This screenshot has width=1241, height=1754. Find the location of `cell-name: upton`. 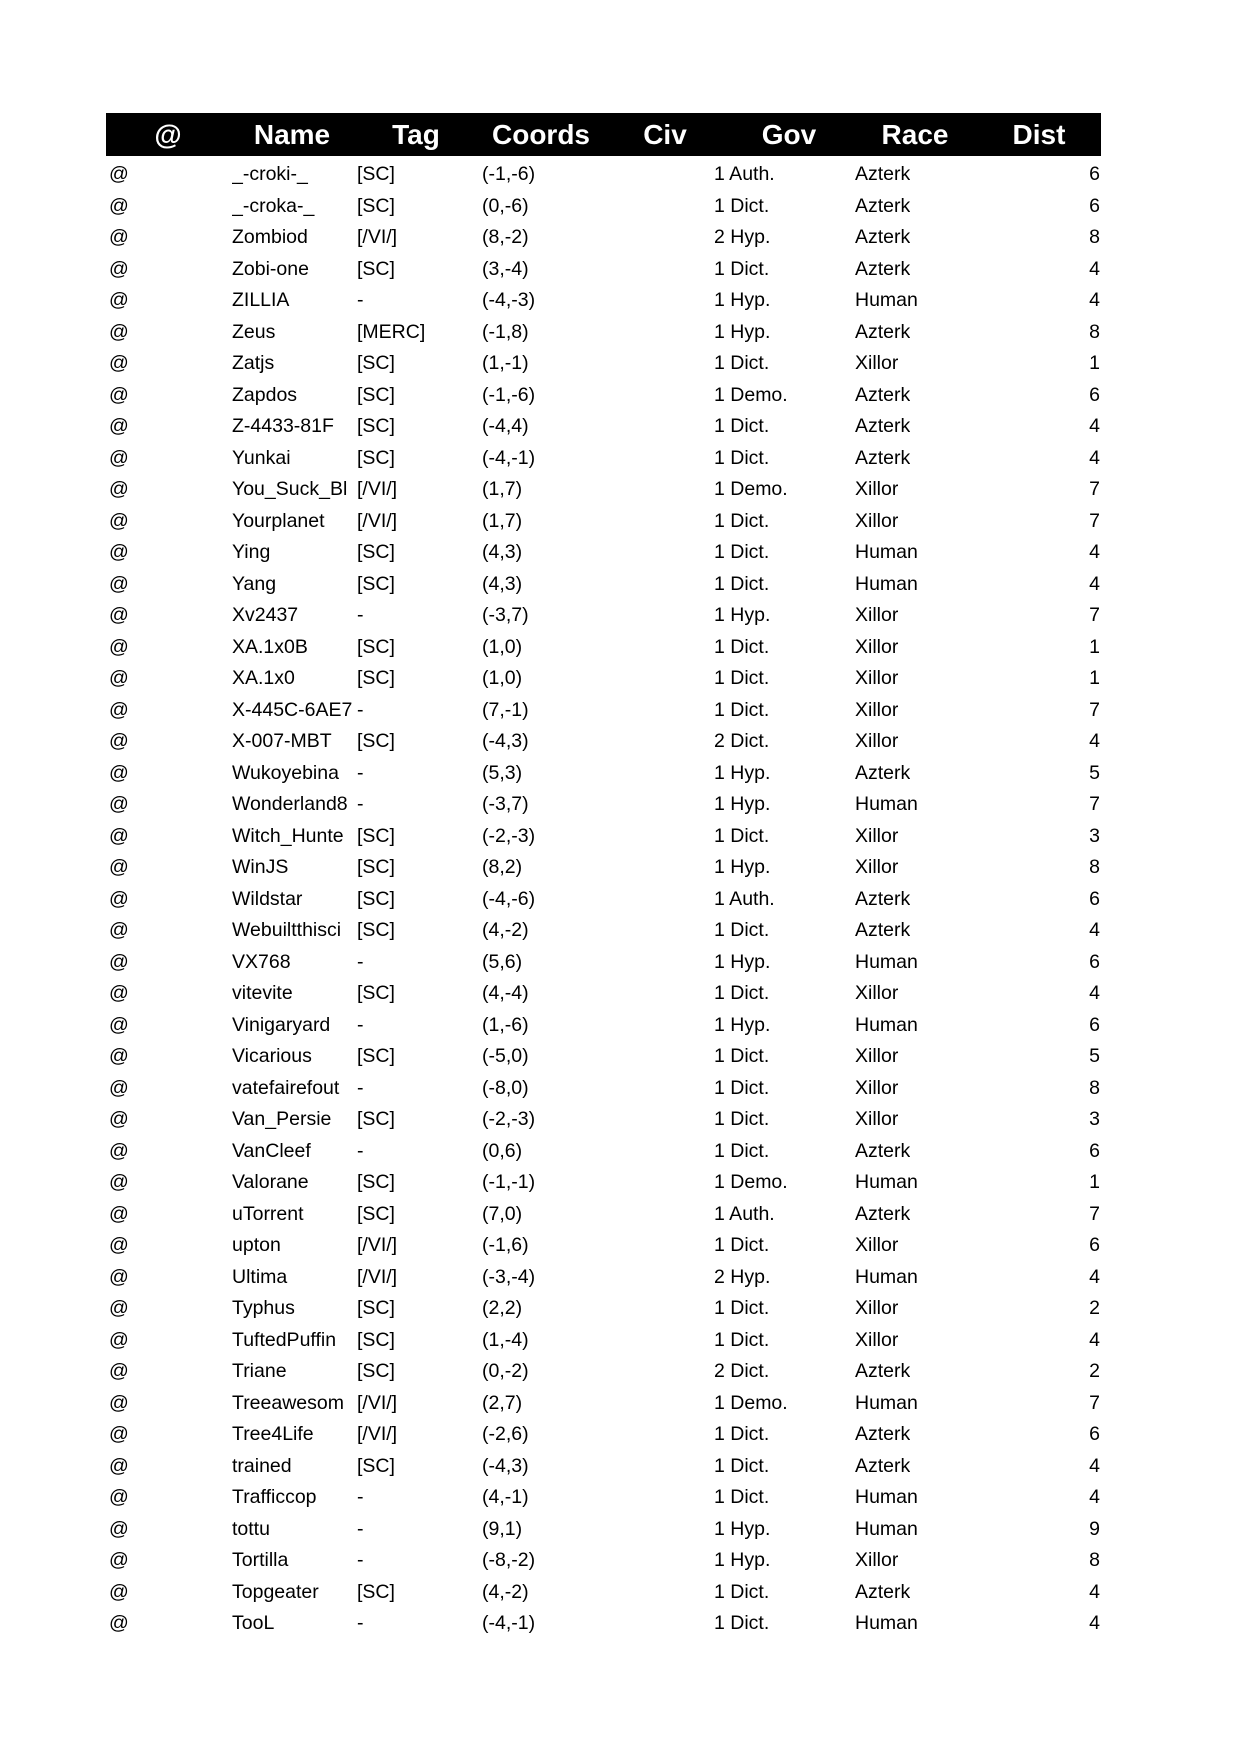

cell-name: upton is located at coordinates (256, 1245).